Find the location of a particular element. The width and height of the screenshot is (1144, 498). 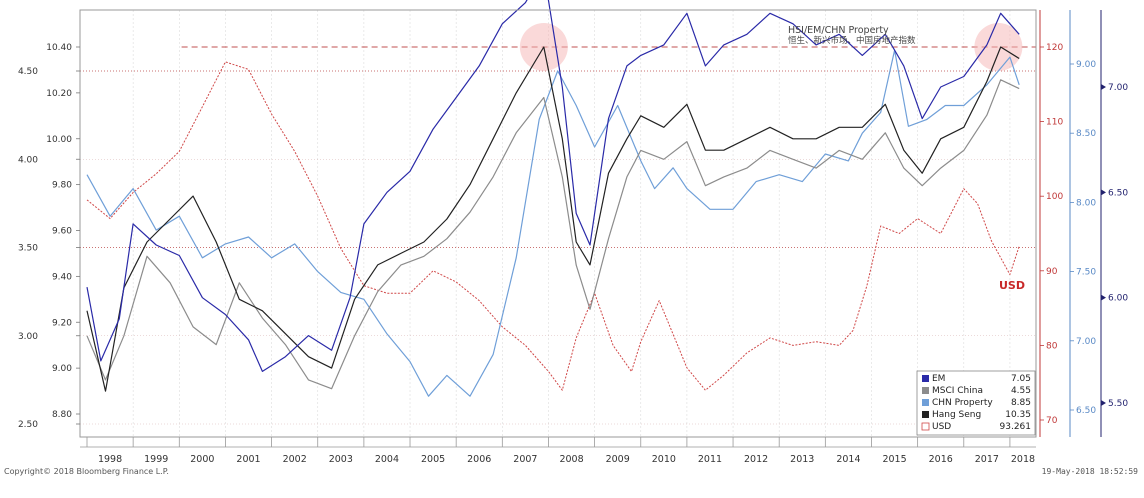

axis3-tick-label: 80 is located at coordinates (1052, 346).